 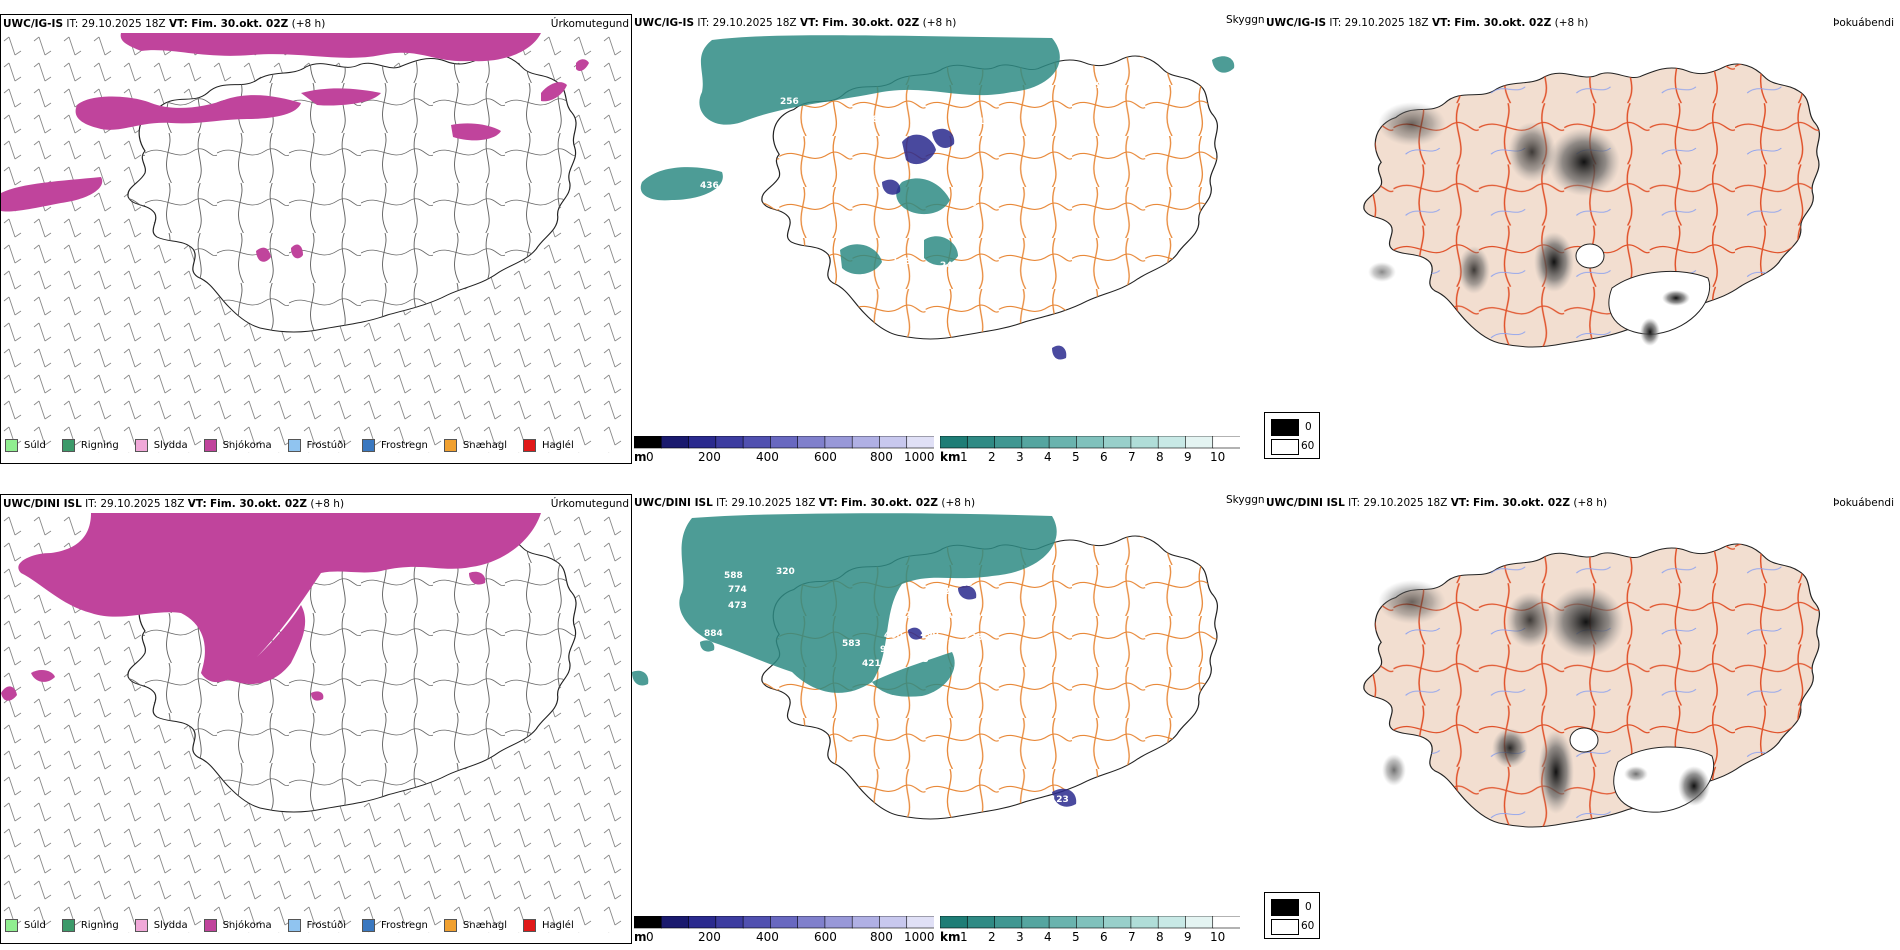 What do you see at coordinates (316, 445) in the screenshot?
I see `legend-item-frostudi: Frostúði` at bounding box center [316, 445].